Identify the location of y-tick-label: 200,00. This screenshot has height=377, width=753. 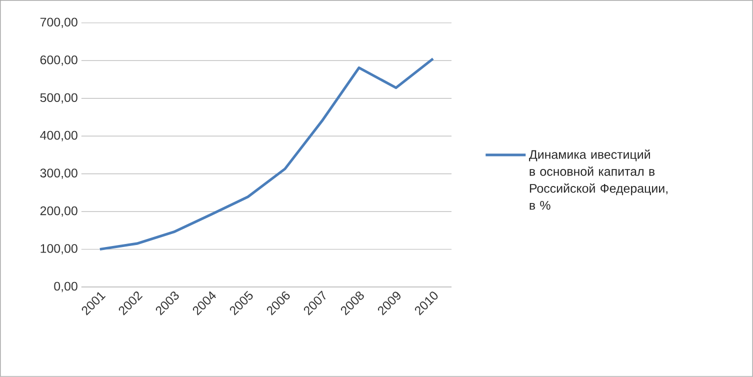
(59, 211).